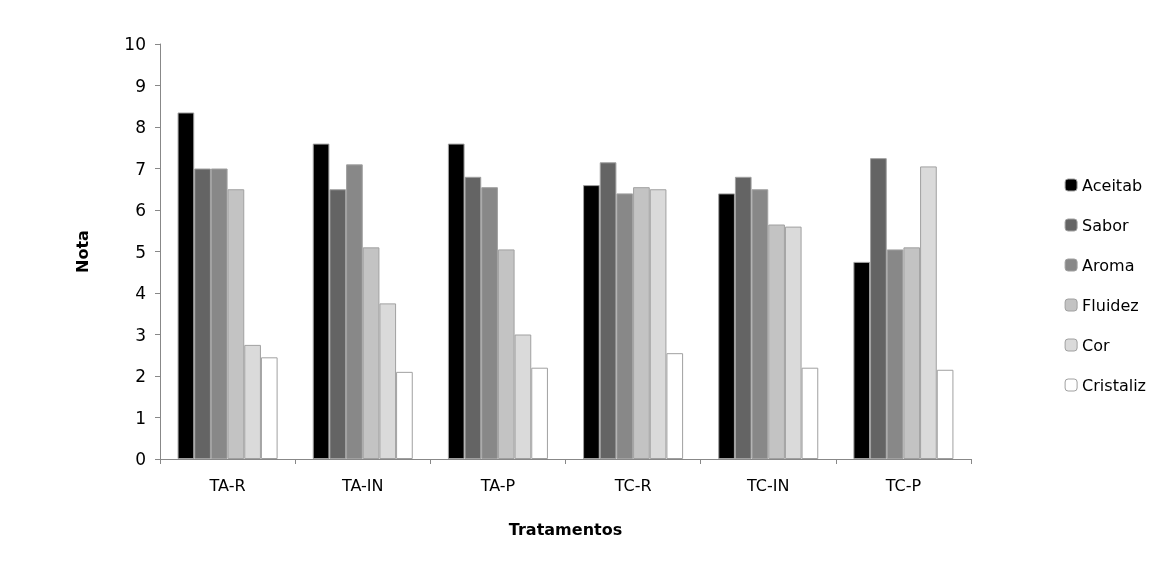  Describe the element at coordinates (140, 417) in the screenshot. I see `y-tick-label: 1` at that location.